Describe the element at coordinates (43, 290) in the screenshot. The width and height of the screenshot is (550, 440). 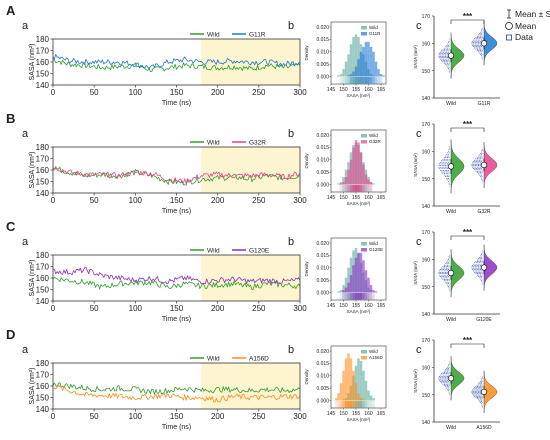
I see `y-tick-label: 150` at that location.